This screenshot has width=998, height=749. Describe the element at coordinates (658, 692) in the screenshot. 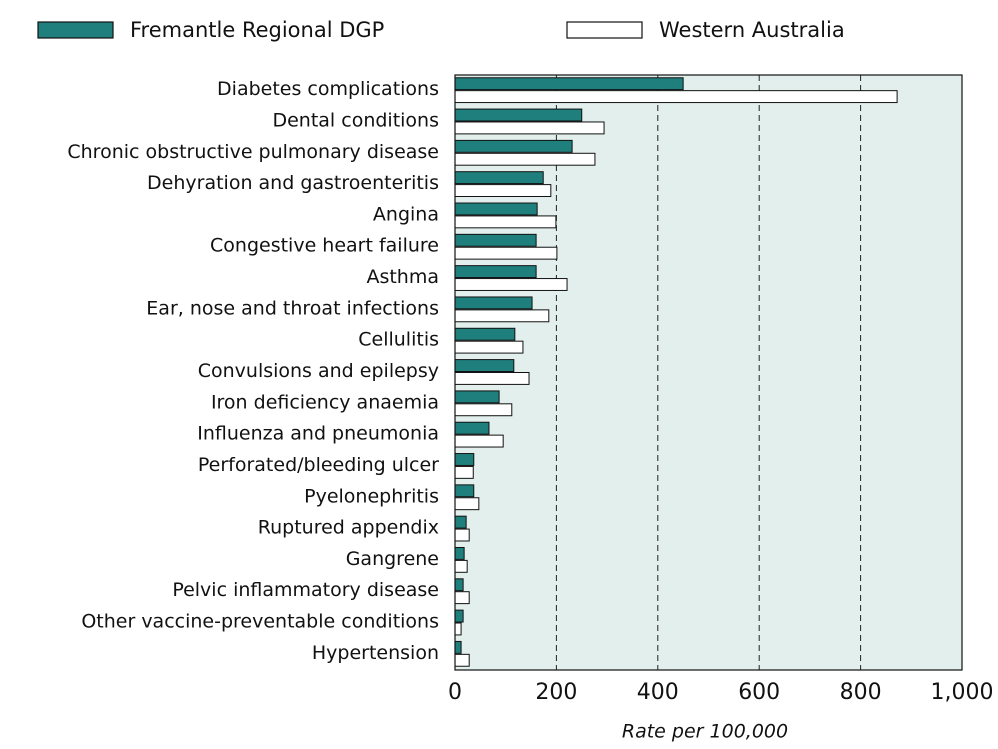

I see `x-tick-label: 400` at that location.